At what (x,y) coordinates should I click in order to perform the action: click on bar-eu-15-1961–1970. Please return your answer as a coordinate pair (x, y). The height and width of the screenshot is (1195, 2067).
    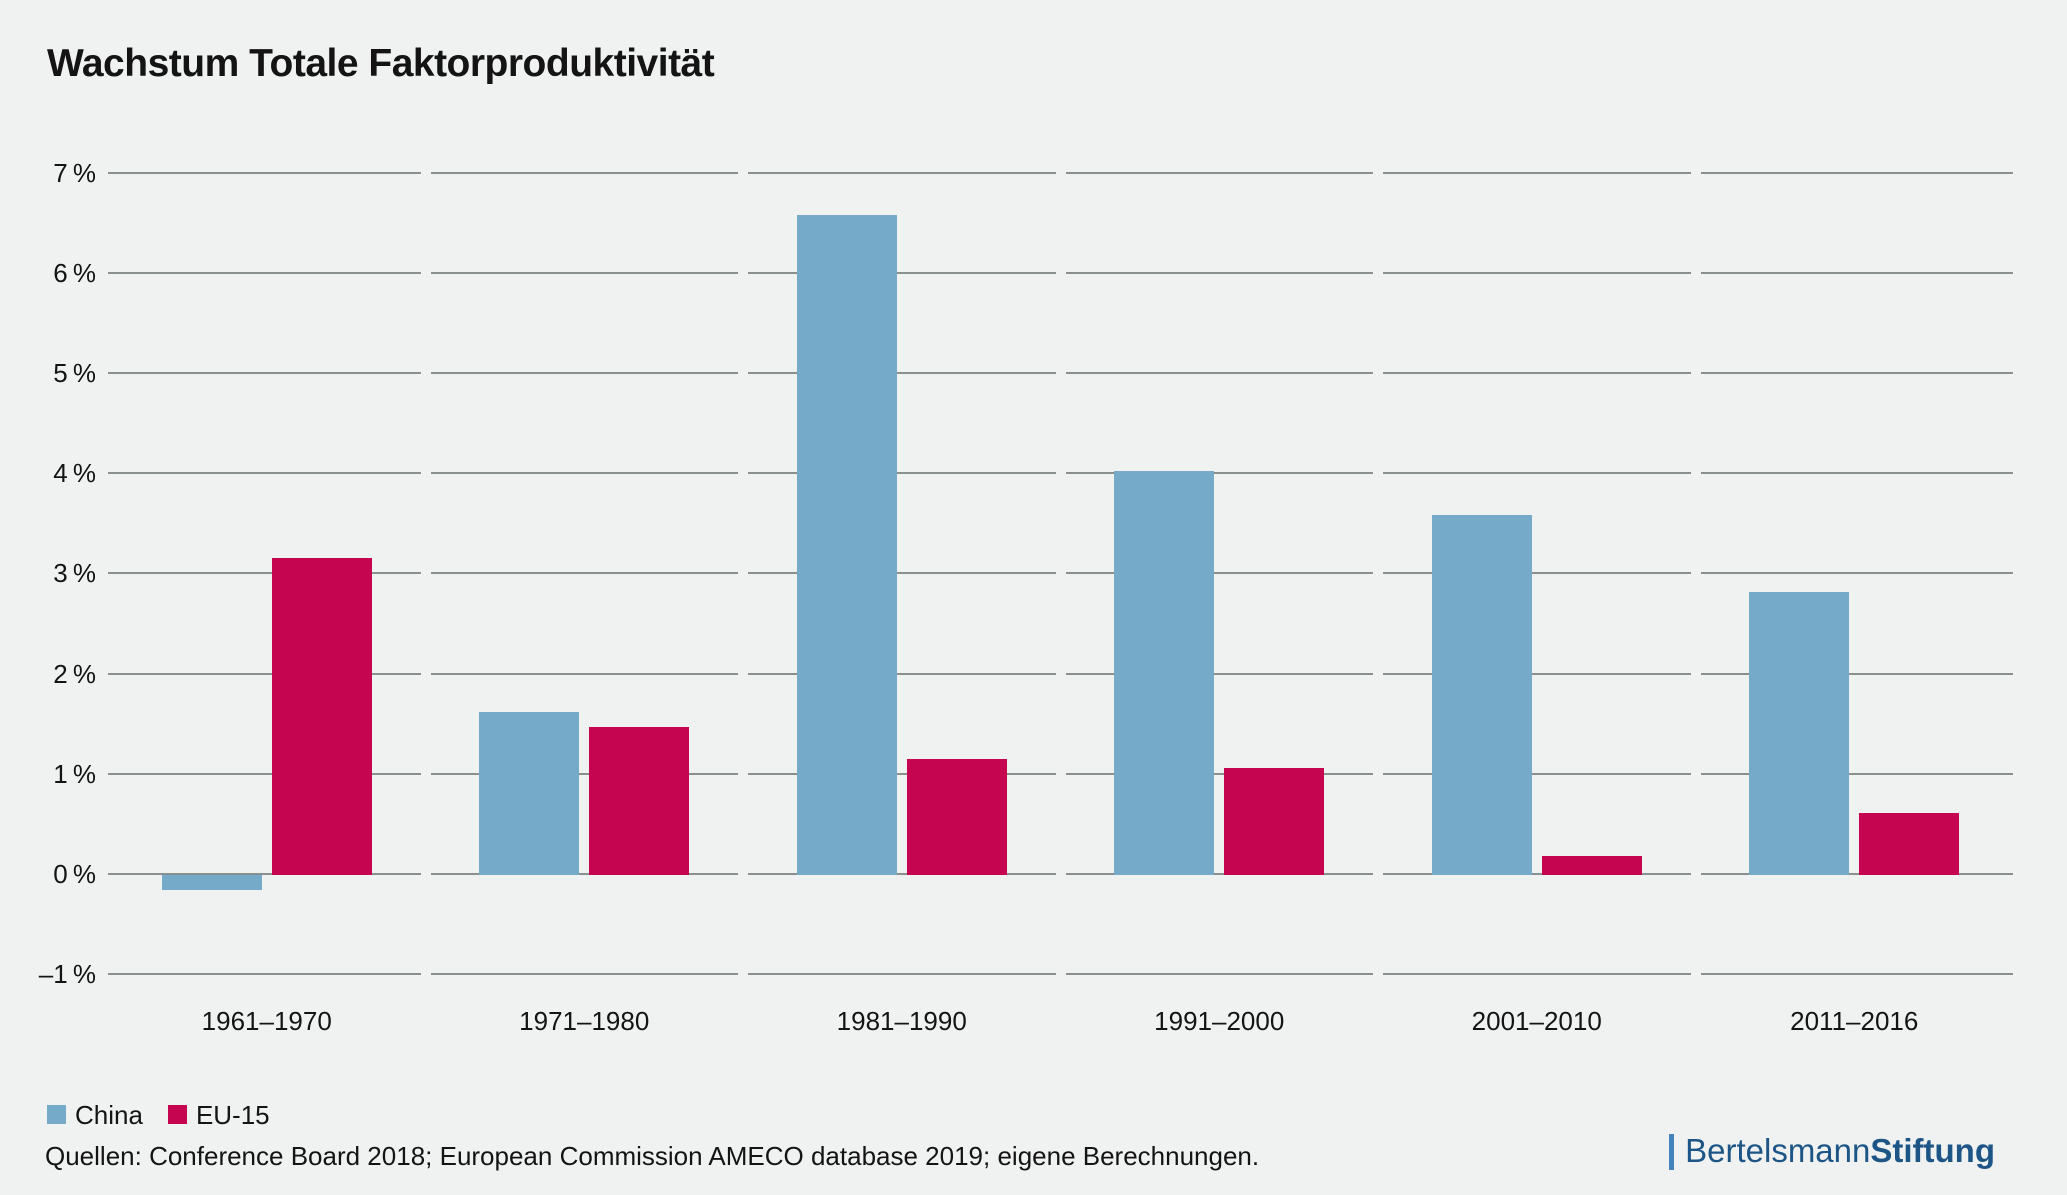
    Looking at the image, I should click on (321, 716).